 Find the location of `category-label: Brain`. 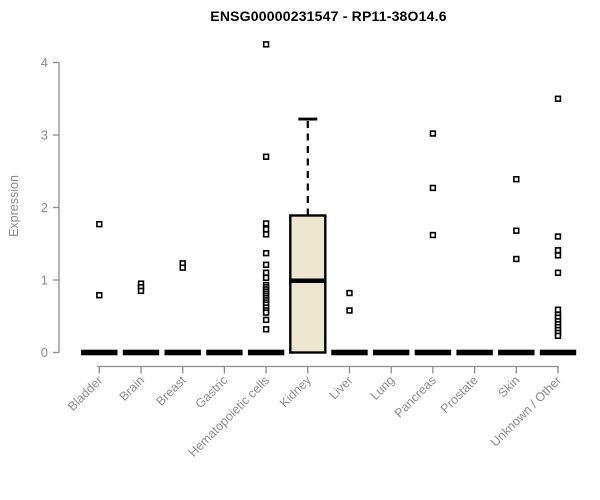

category-label: Brain is located at coordinates (132, 388).